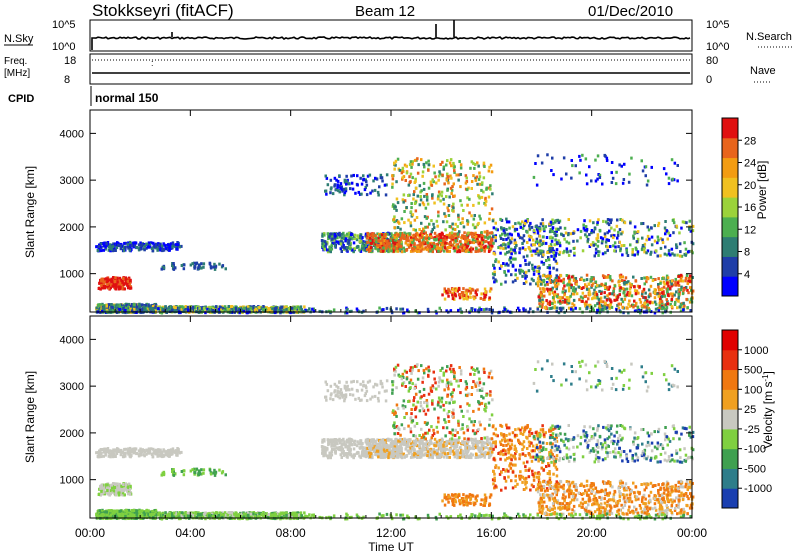 The image size is (800, 554). Describe the element at coordinates (762, 190) in the screenshot. I see `power-colorbar-label: Power [dB]` at that location.